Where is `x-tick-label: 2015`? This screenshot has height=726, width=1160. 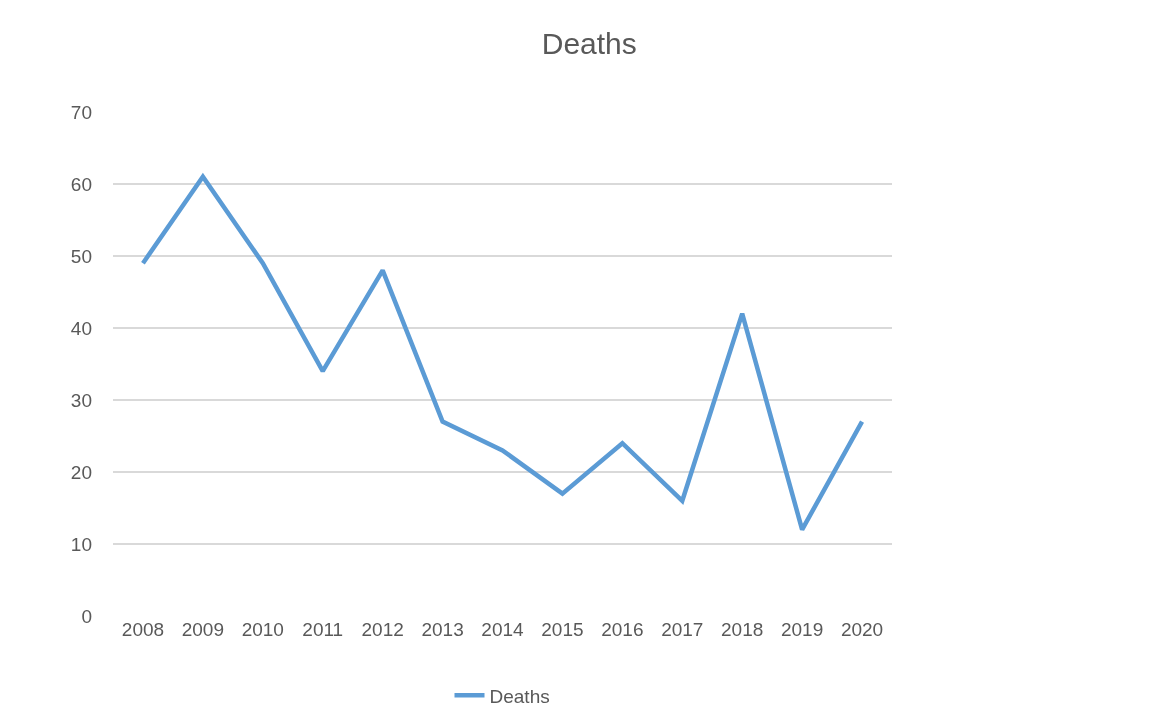 x-tick-label: 2015 is located at coordinates (562, 629).